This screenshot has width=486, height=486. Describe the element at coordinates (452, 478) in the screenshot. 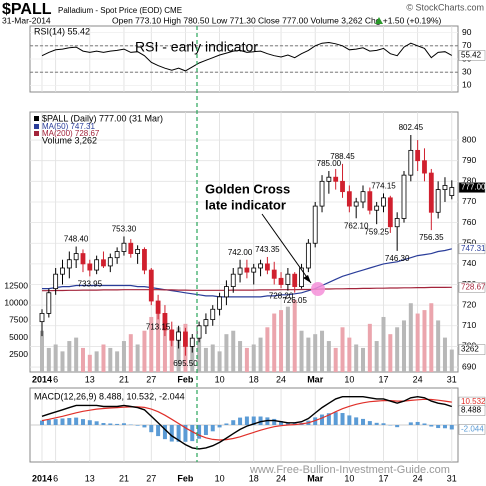

I see `x-tick-label: 31` at that location.